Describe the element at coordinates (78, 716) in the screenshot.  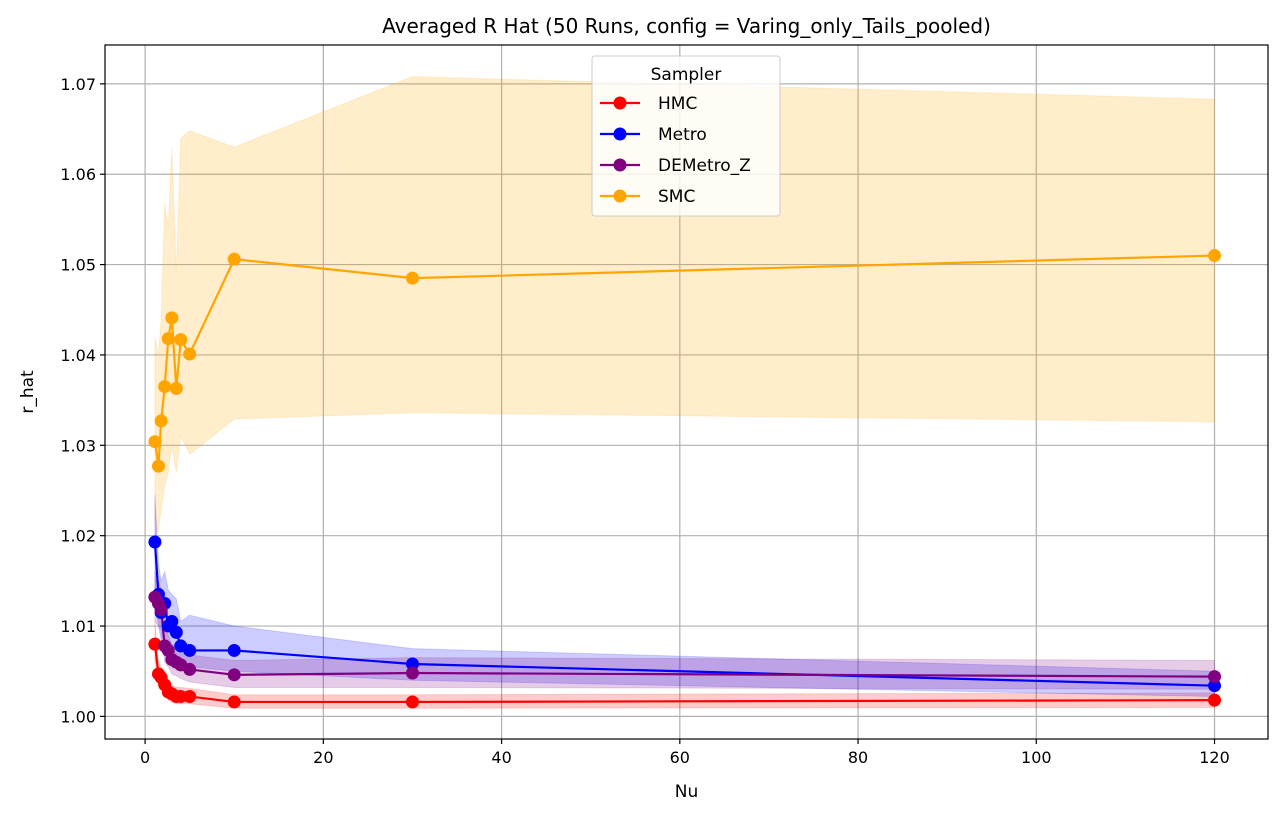
I see `y-tick-label: 1.00` at that location.